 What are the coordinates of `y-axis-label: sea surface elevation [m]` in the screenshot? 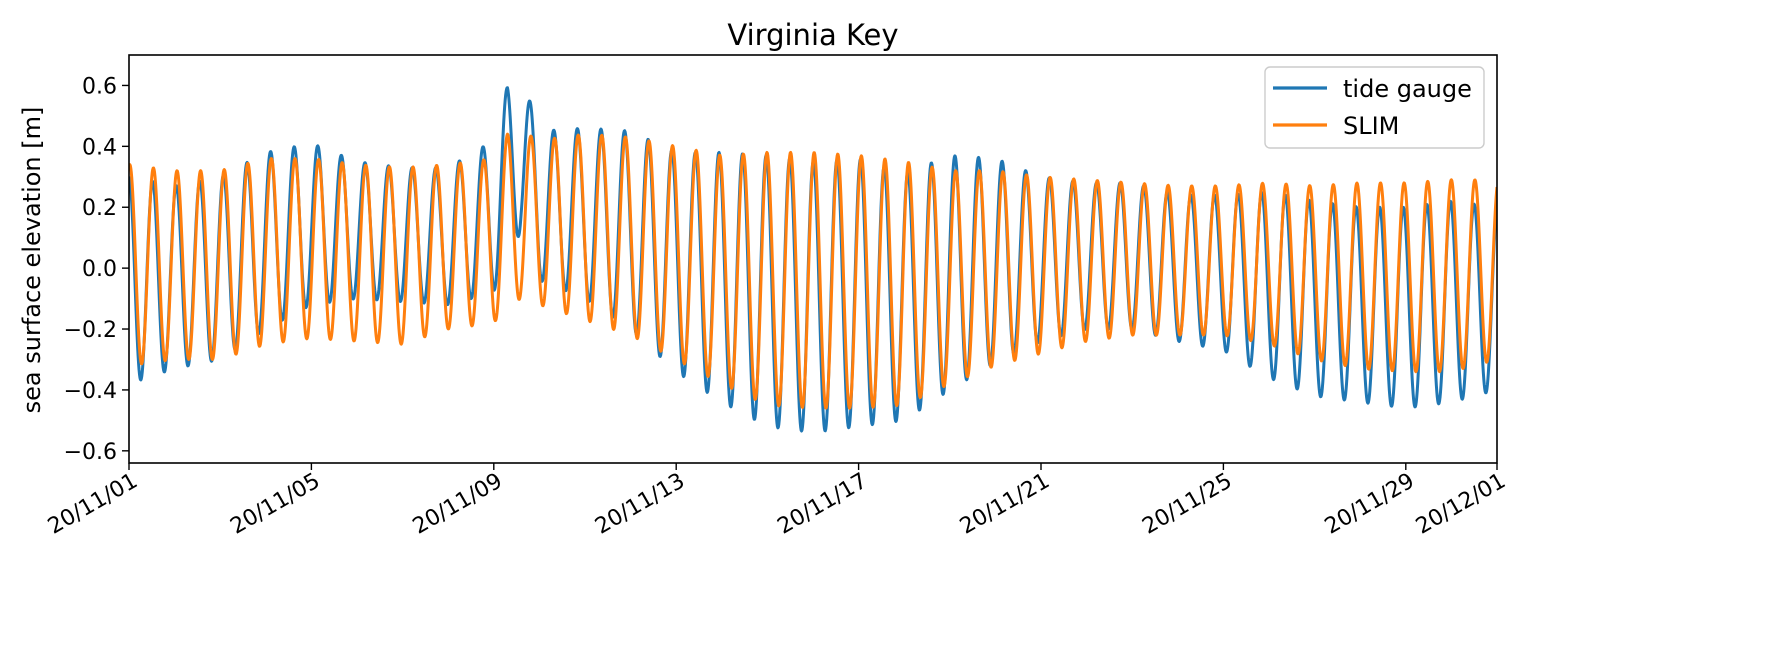 It's located at (32, 260).